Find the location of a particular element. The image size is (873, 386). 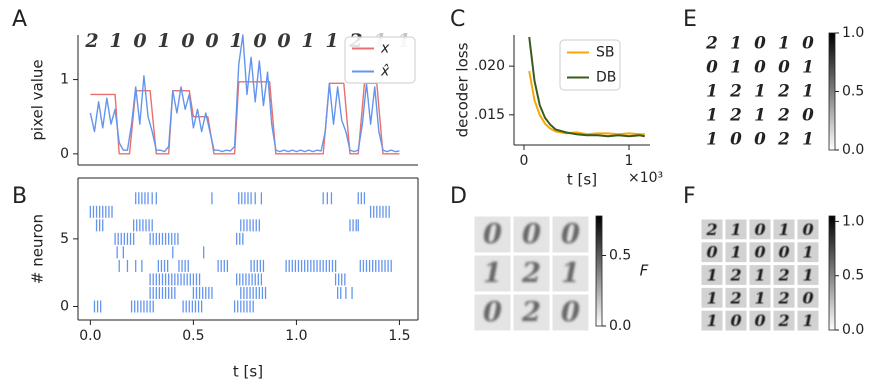

x-tick-label: 0 is located at coordinates (524, 161).